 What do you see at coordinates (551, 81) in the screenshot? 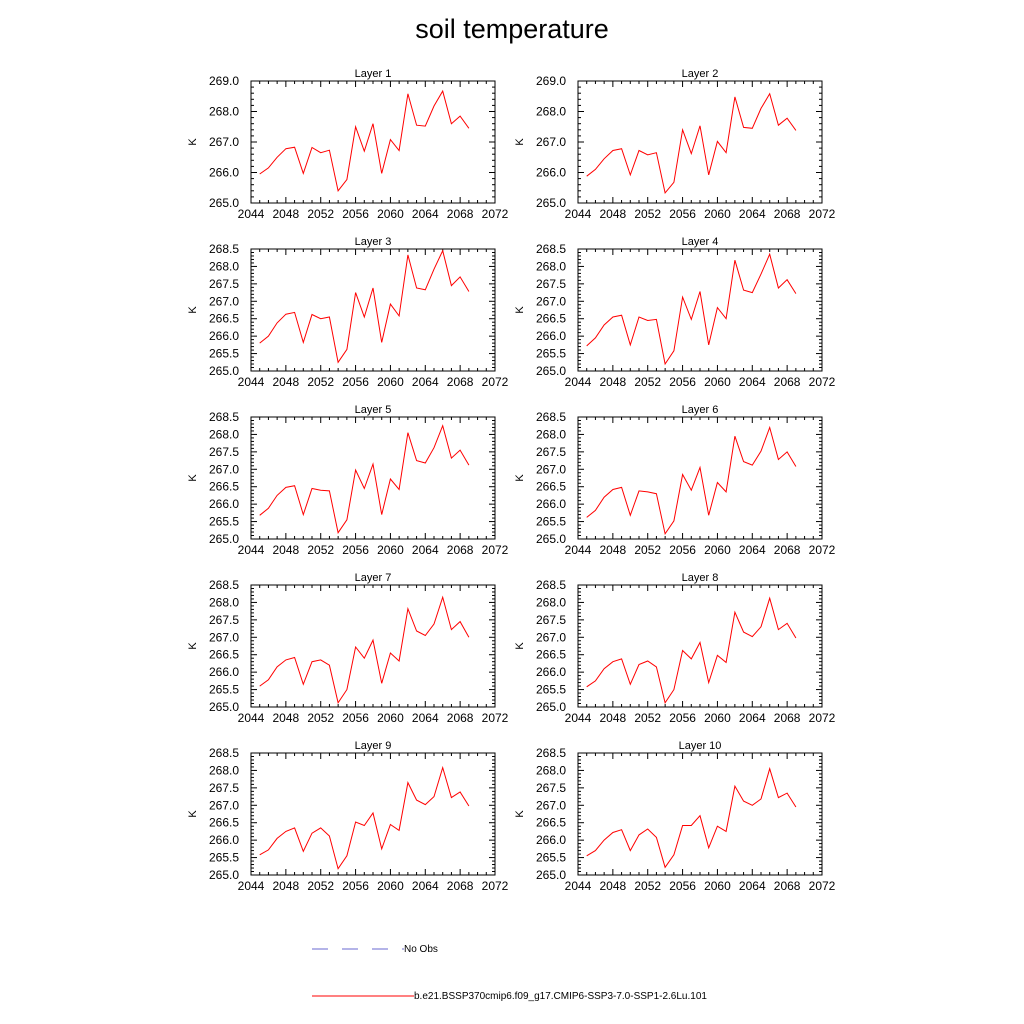
I see `y-tick-label: 269.0` at bounding box center [551, 81].